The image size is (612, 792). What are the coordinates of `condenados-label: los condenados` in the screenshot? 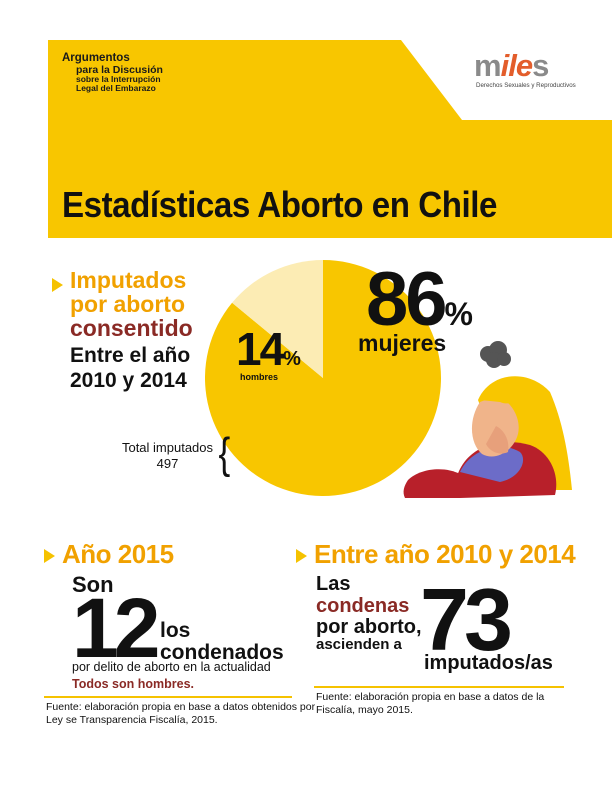 It's located at (222, 642).